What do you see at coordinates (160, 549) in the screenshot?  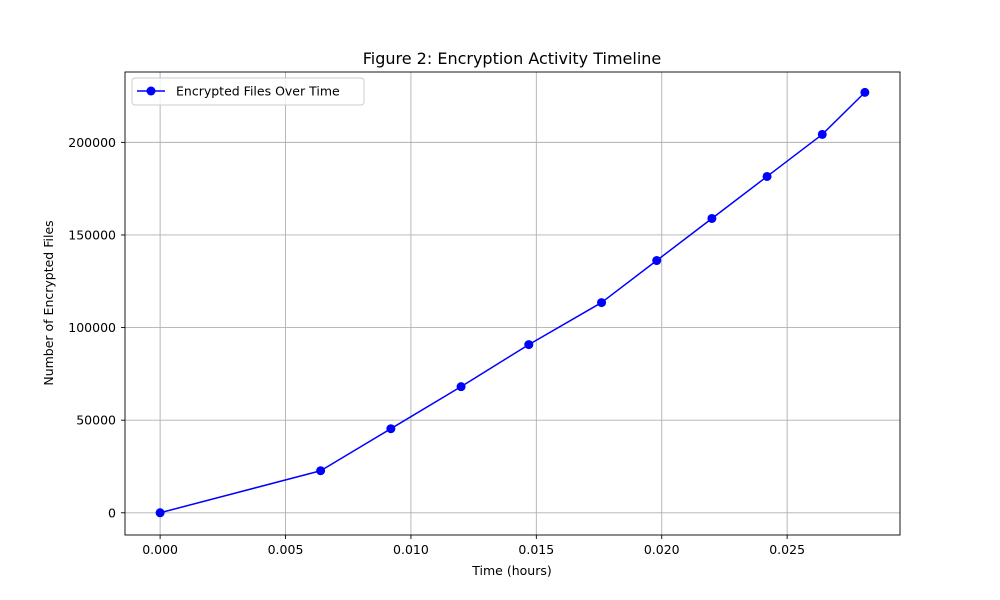 I see `x-tick-label: 0.000` at bounding box center [160, 549].